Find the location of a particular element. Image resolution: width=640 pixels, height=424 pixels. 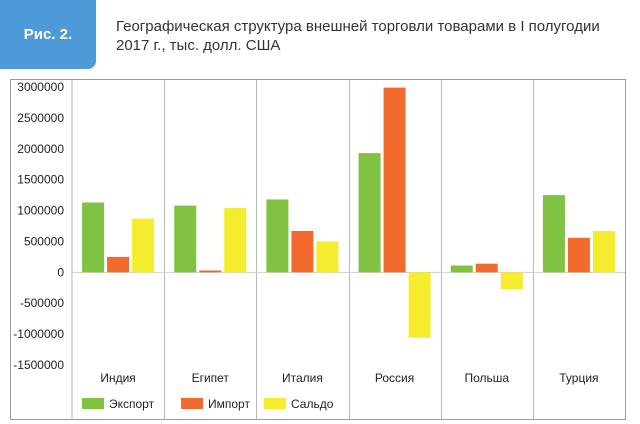

x-category-label: Польша is located at coordinates (486, 378).